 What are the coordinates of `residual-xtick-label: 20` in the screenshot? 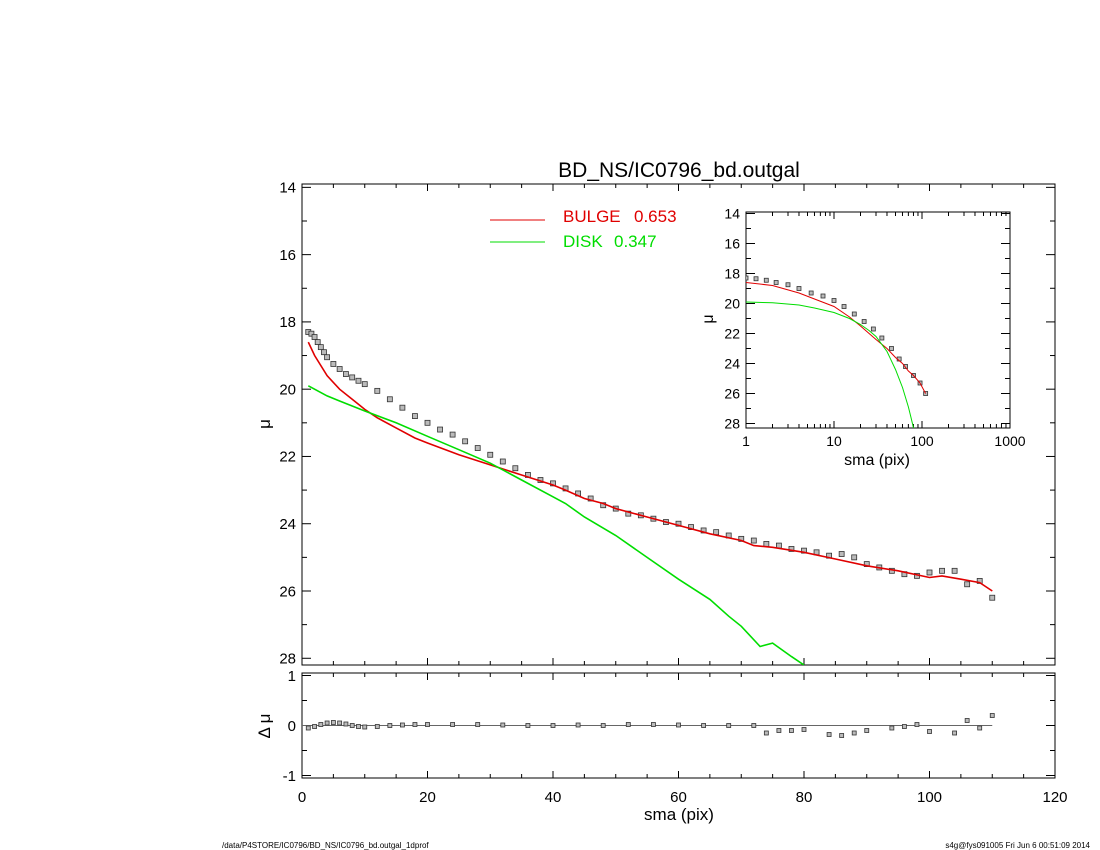 It's located at (427, 797).